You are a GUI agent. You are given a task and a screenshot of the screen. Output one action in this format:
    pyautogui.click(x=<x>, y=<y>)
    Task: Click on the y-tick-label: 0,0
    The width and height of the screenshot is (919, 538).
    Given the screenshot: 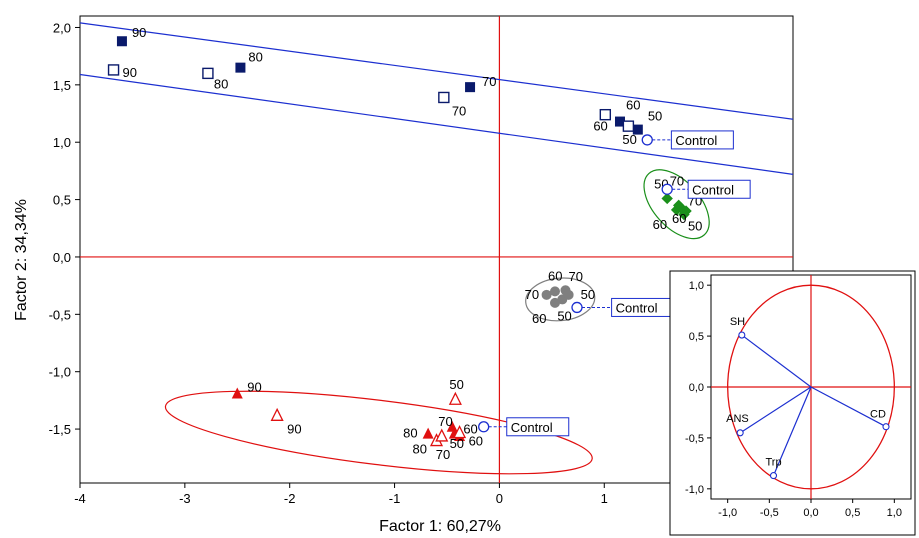 What is the action you would take?
    pyautogui.click(x=62, y=257)
    